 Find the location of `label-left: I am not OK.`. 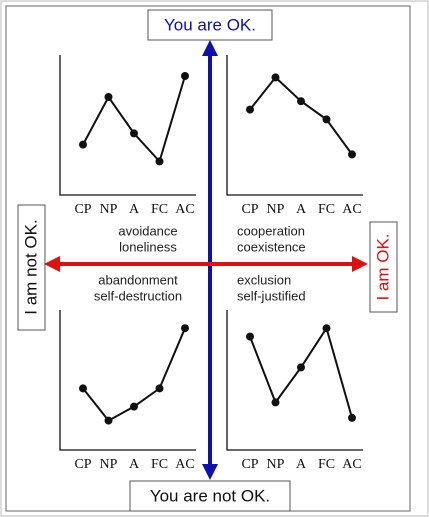

label-left: I am not OK. is located at coordinates (30, 266).